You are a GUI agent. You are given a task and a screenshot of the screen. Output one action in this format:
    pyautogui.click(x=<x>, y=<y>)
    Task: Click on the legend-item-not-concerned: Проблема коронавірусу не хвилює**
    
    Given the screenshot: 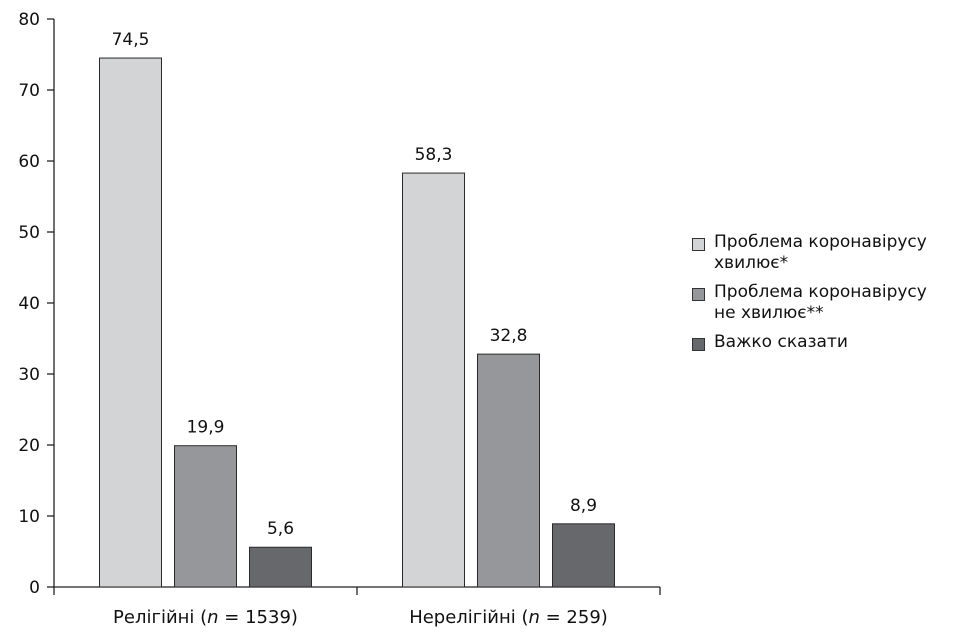 What is the action you would take?
    pyautogui.click(x=823, y=303)
    